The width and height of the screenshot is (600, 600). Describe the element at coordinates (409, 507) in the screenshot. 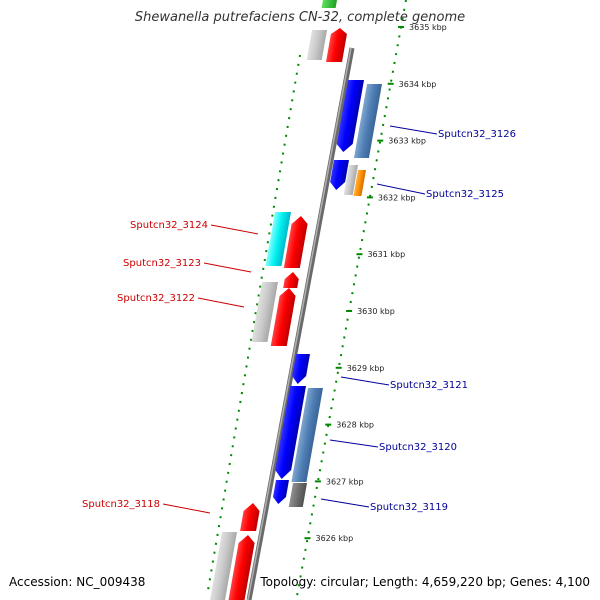

I see `gene-label: Sputcn32_3119` at that location.